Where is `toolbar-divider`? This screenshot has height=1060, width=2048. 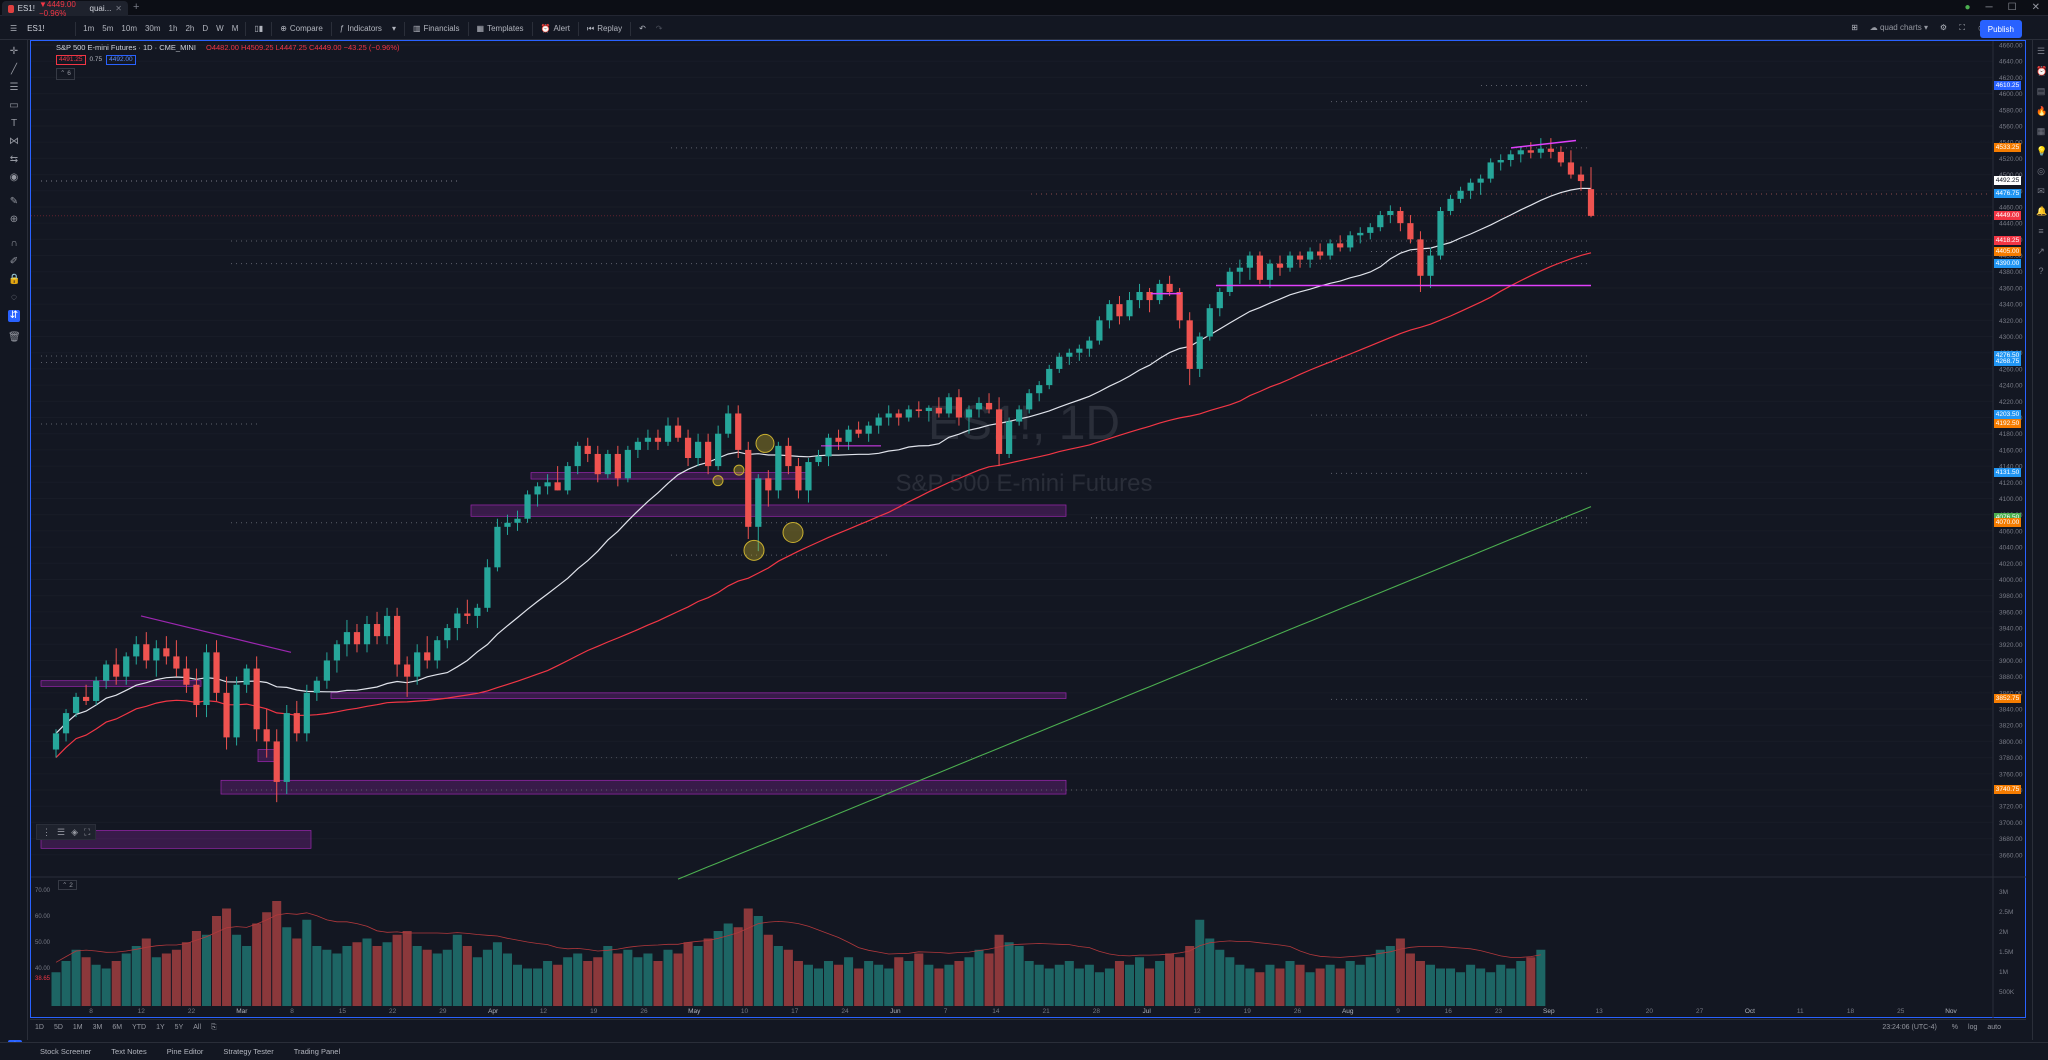
toolbar-divider is located at coordinates (76, 28).